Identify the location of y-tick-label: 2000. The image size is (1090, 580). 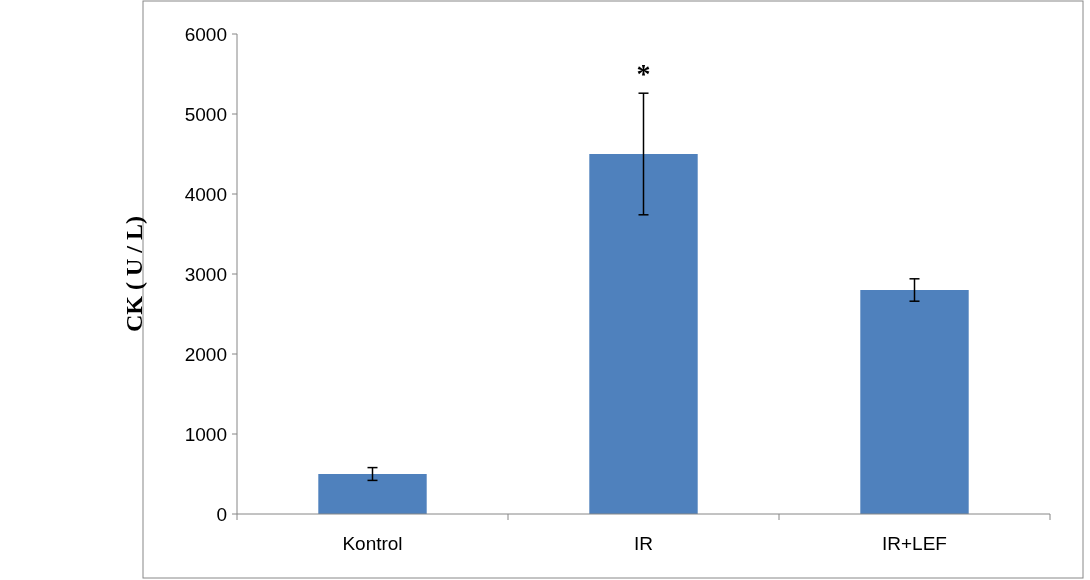
(205, 354).